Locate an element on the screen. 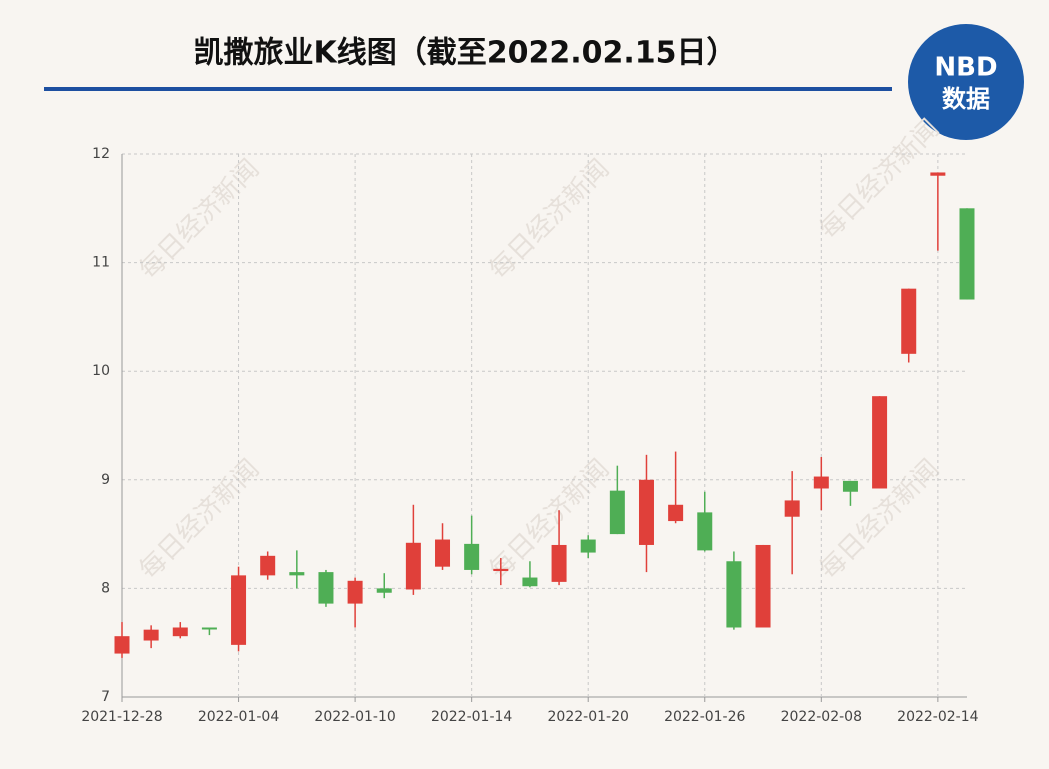 The image size is (1049, 769). y-tick-label: 11 is located at coordinates (101, 263).